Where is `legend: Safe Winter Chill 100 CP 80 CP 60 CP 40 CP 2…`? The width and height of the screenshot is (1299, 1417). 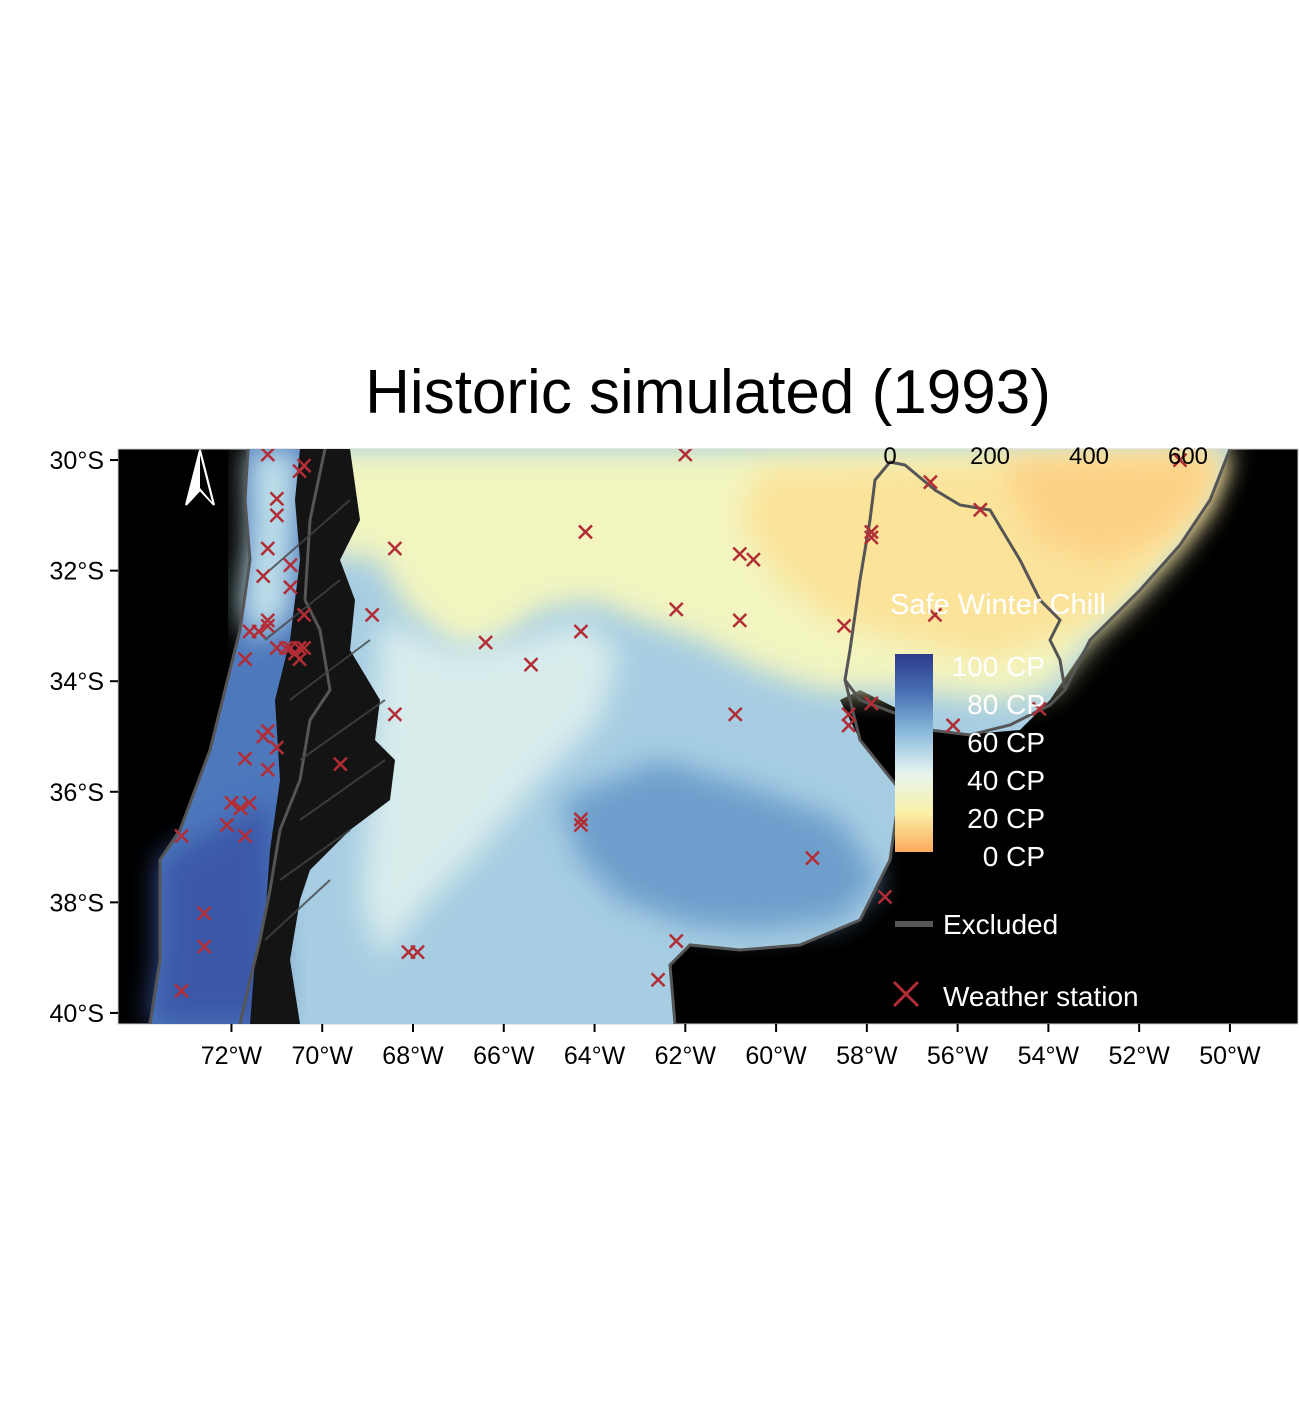 legend: Safe Winter Chill 100 CP 80 CP 60 CP 40 CP 2… is located at coordinates (1014, 800).